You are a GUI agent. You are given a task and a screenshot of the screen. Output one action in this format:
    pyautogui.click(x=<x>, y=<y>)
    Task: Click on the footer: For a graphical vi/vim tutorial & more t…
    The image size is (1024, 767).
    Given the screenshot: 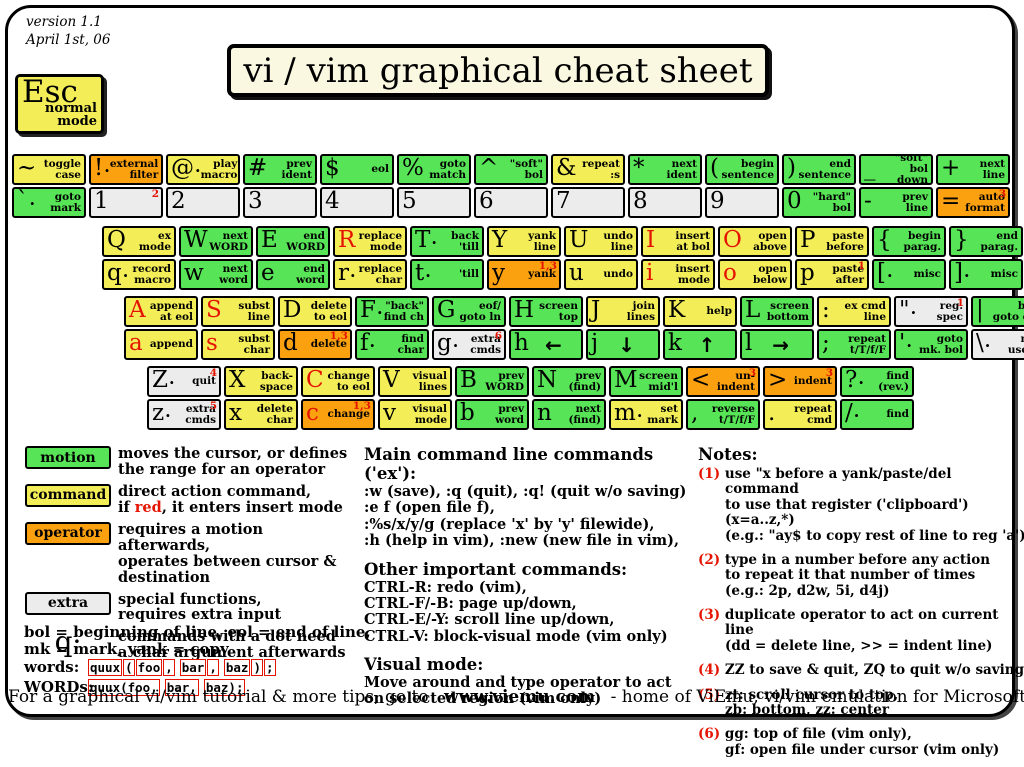 What is the action you would take?
    pyautogui.click(x=516, y=697)
    